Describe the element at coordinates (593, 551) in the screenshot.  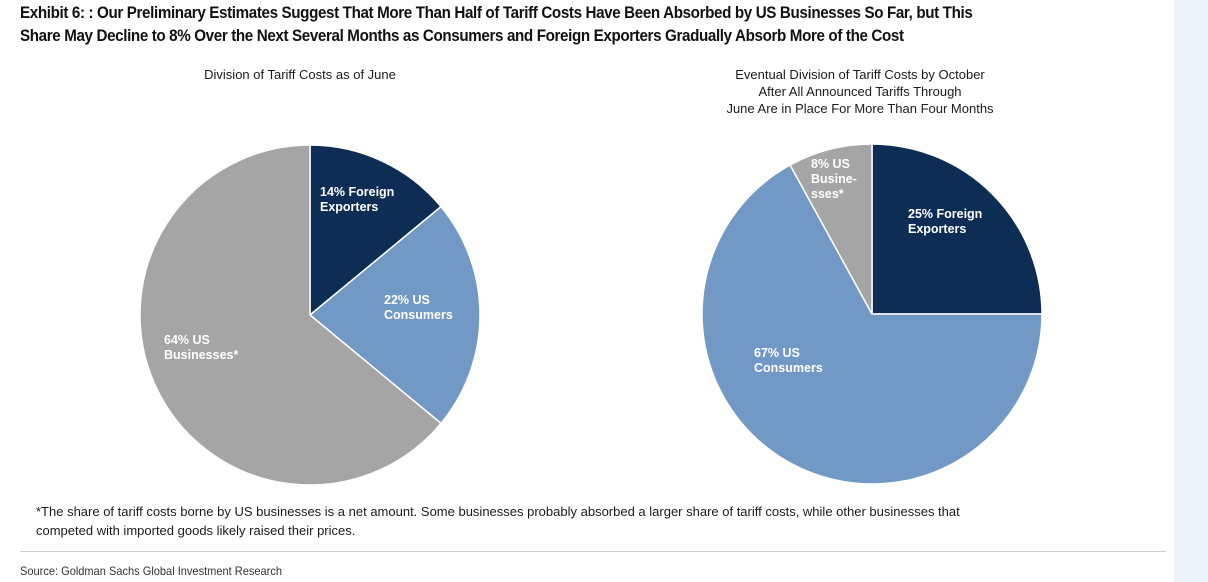
I see `divider` at that location.